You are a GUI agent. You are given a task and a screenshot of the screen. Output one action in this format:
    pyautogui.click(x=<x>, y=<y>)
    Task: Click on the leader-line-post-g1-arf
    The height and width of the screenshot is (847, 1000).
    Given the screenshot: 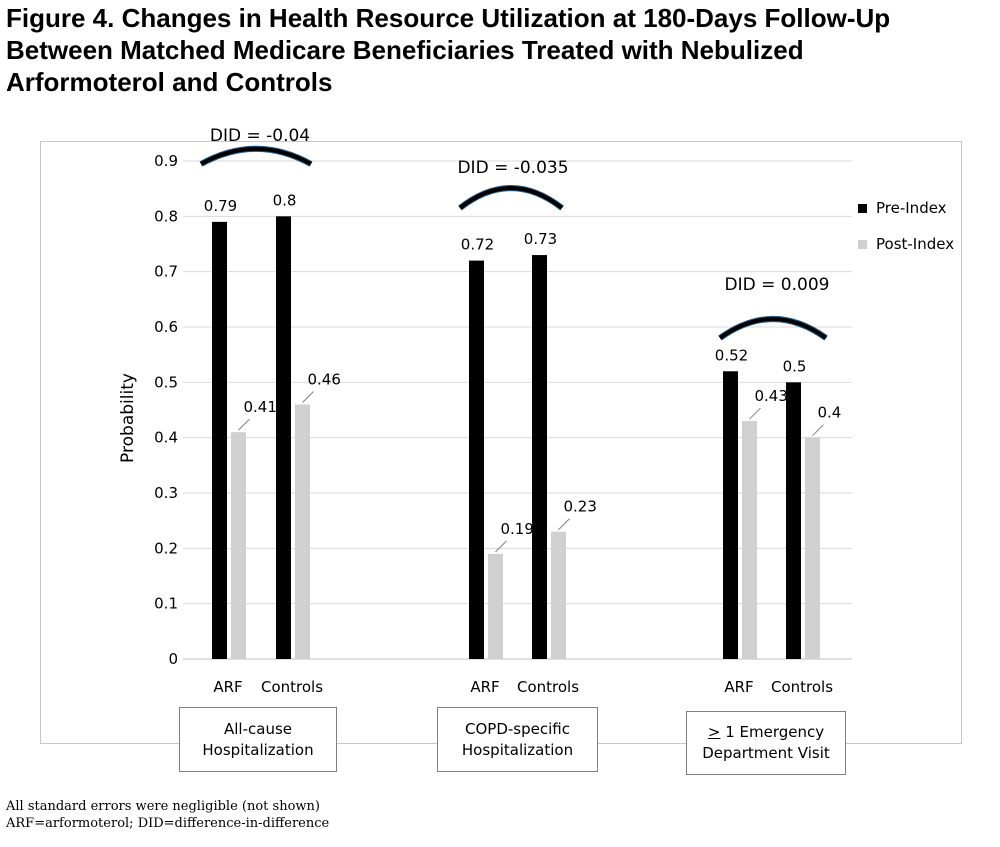 What is the action you would take?
    pyautogui.click(x=501, y=546)
    